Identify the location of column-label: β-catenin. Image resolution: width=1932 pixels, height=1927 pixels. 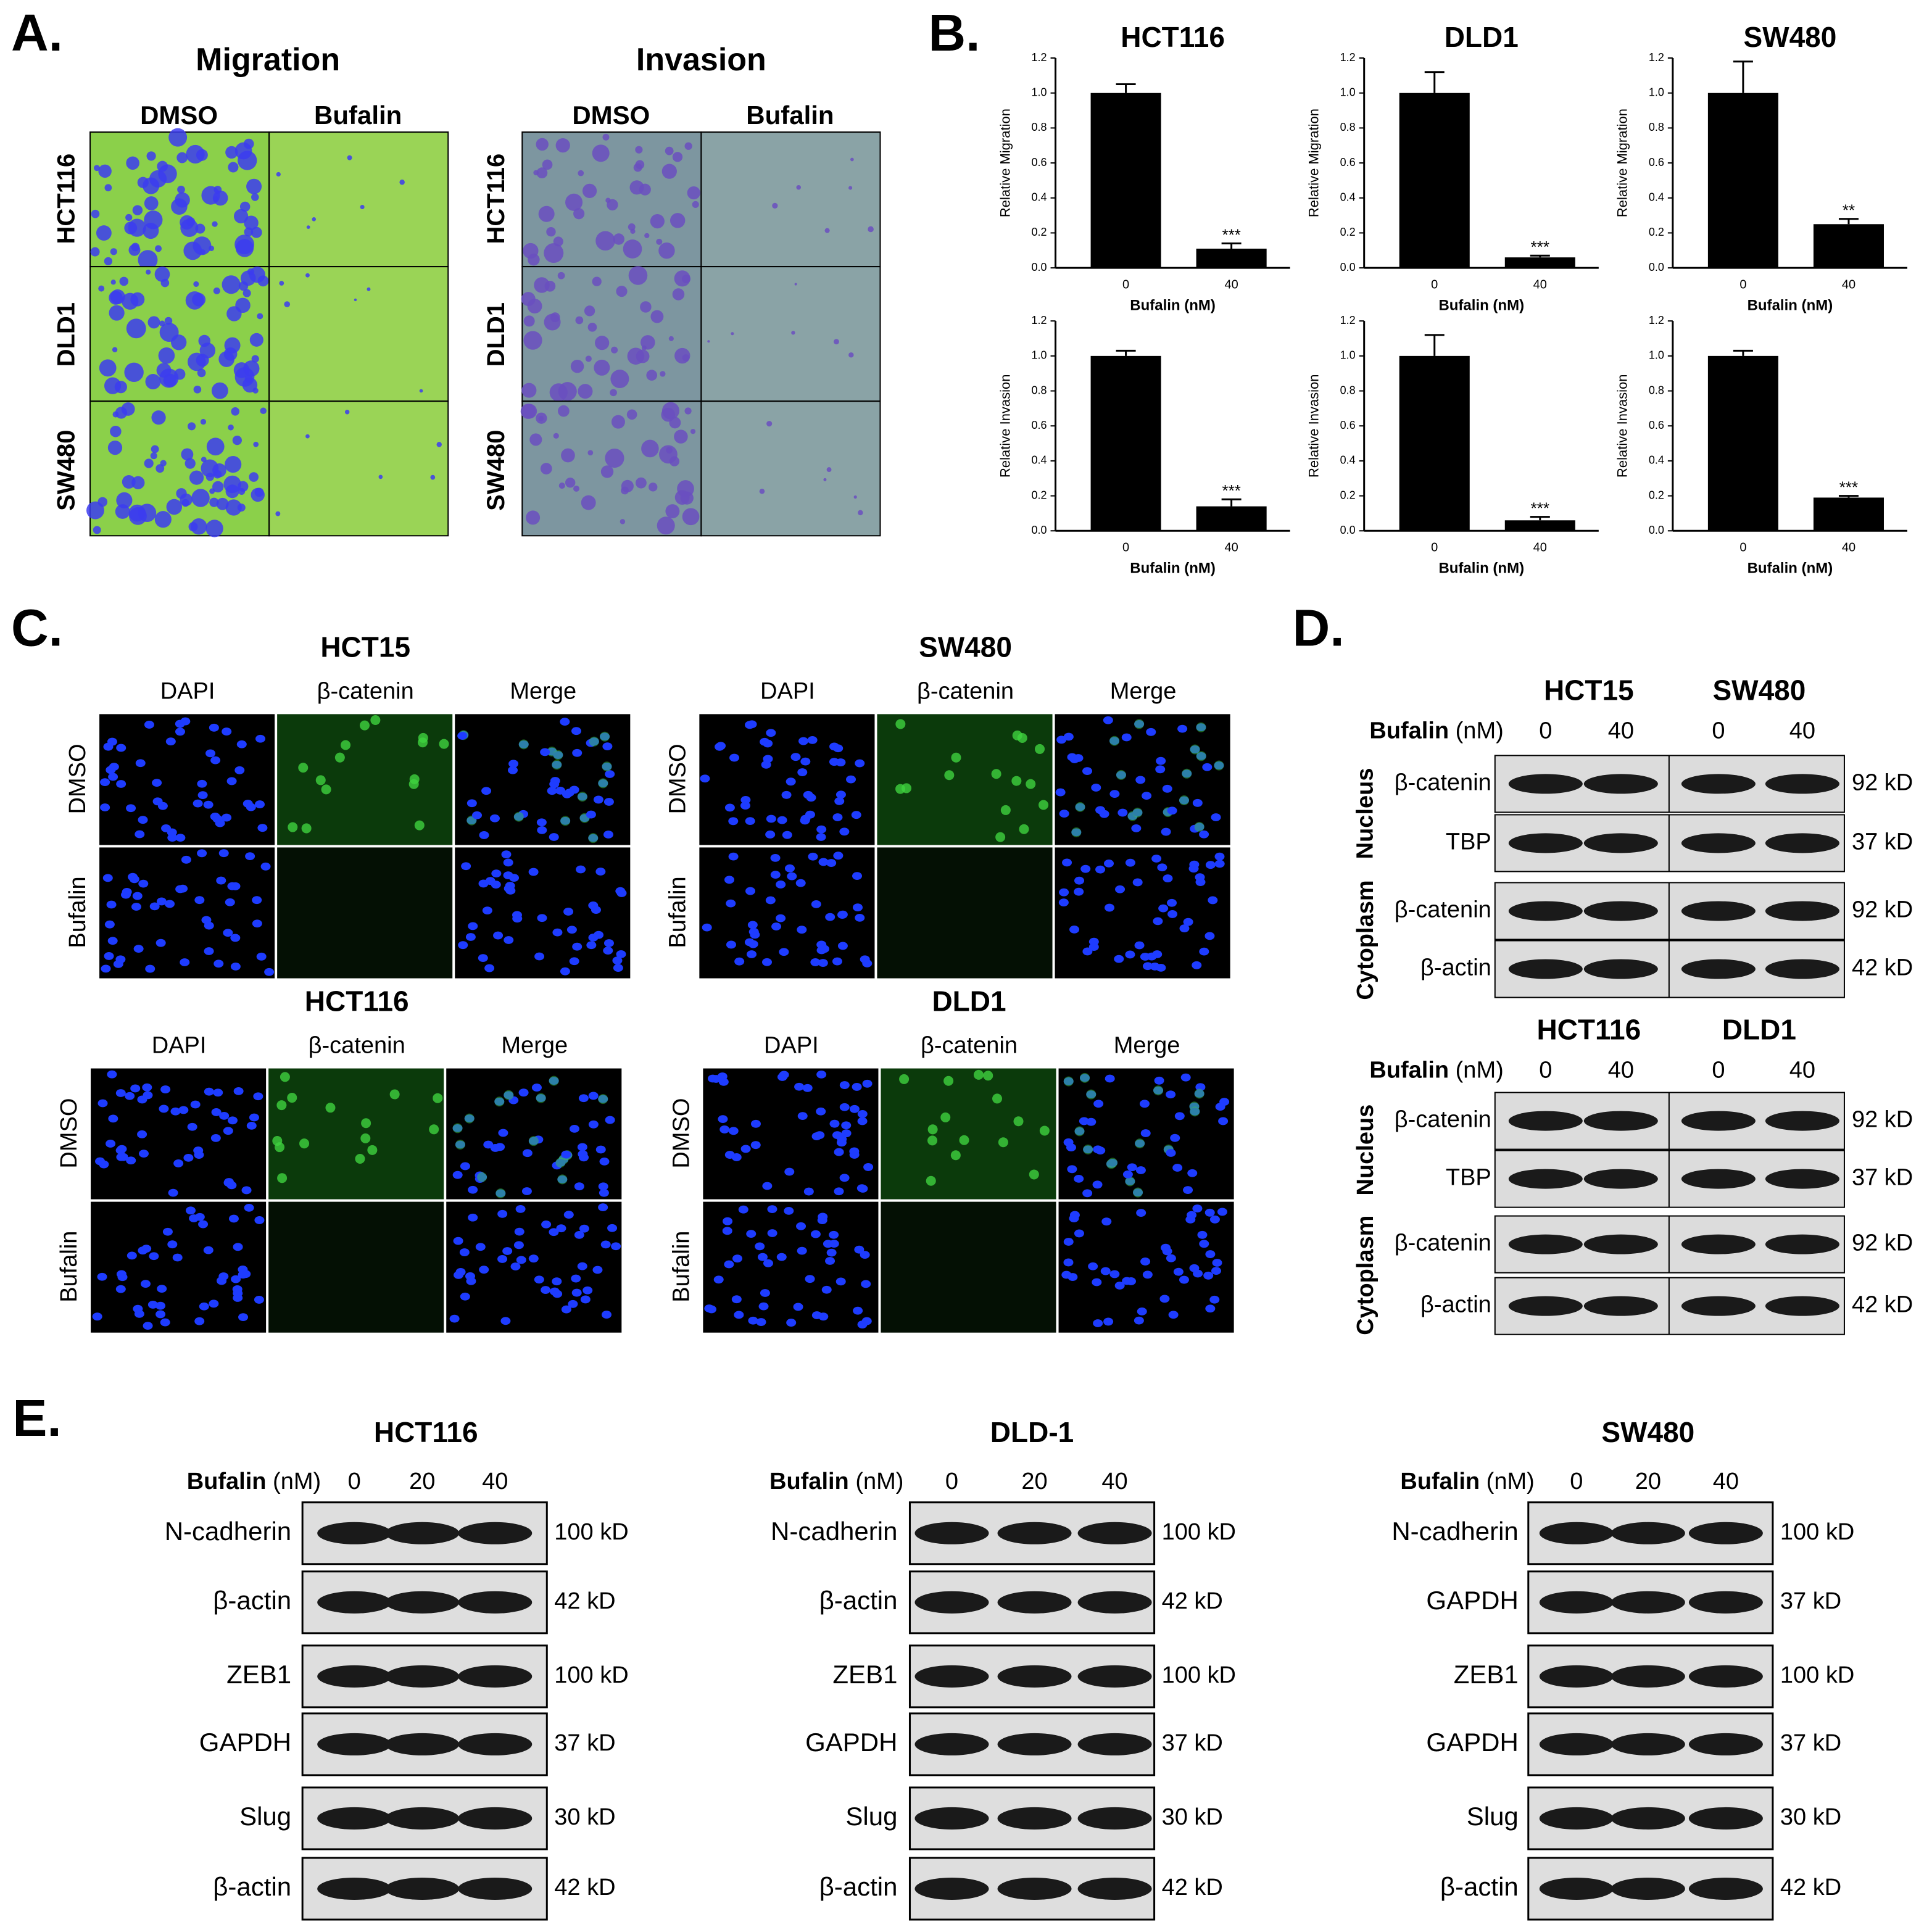
(366, 691).